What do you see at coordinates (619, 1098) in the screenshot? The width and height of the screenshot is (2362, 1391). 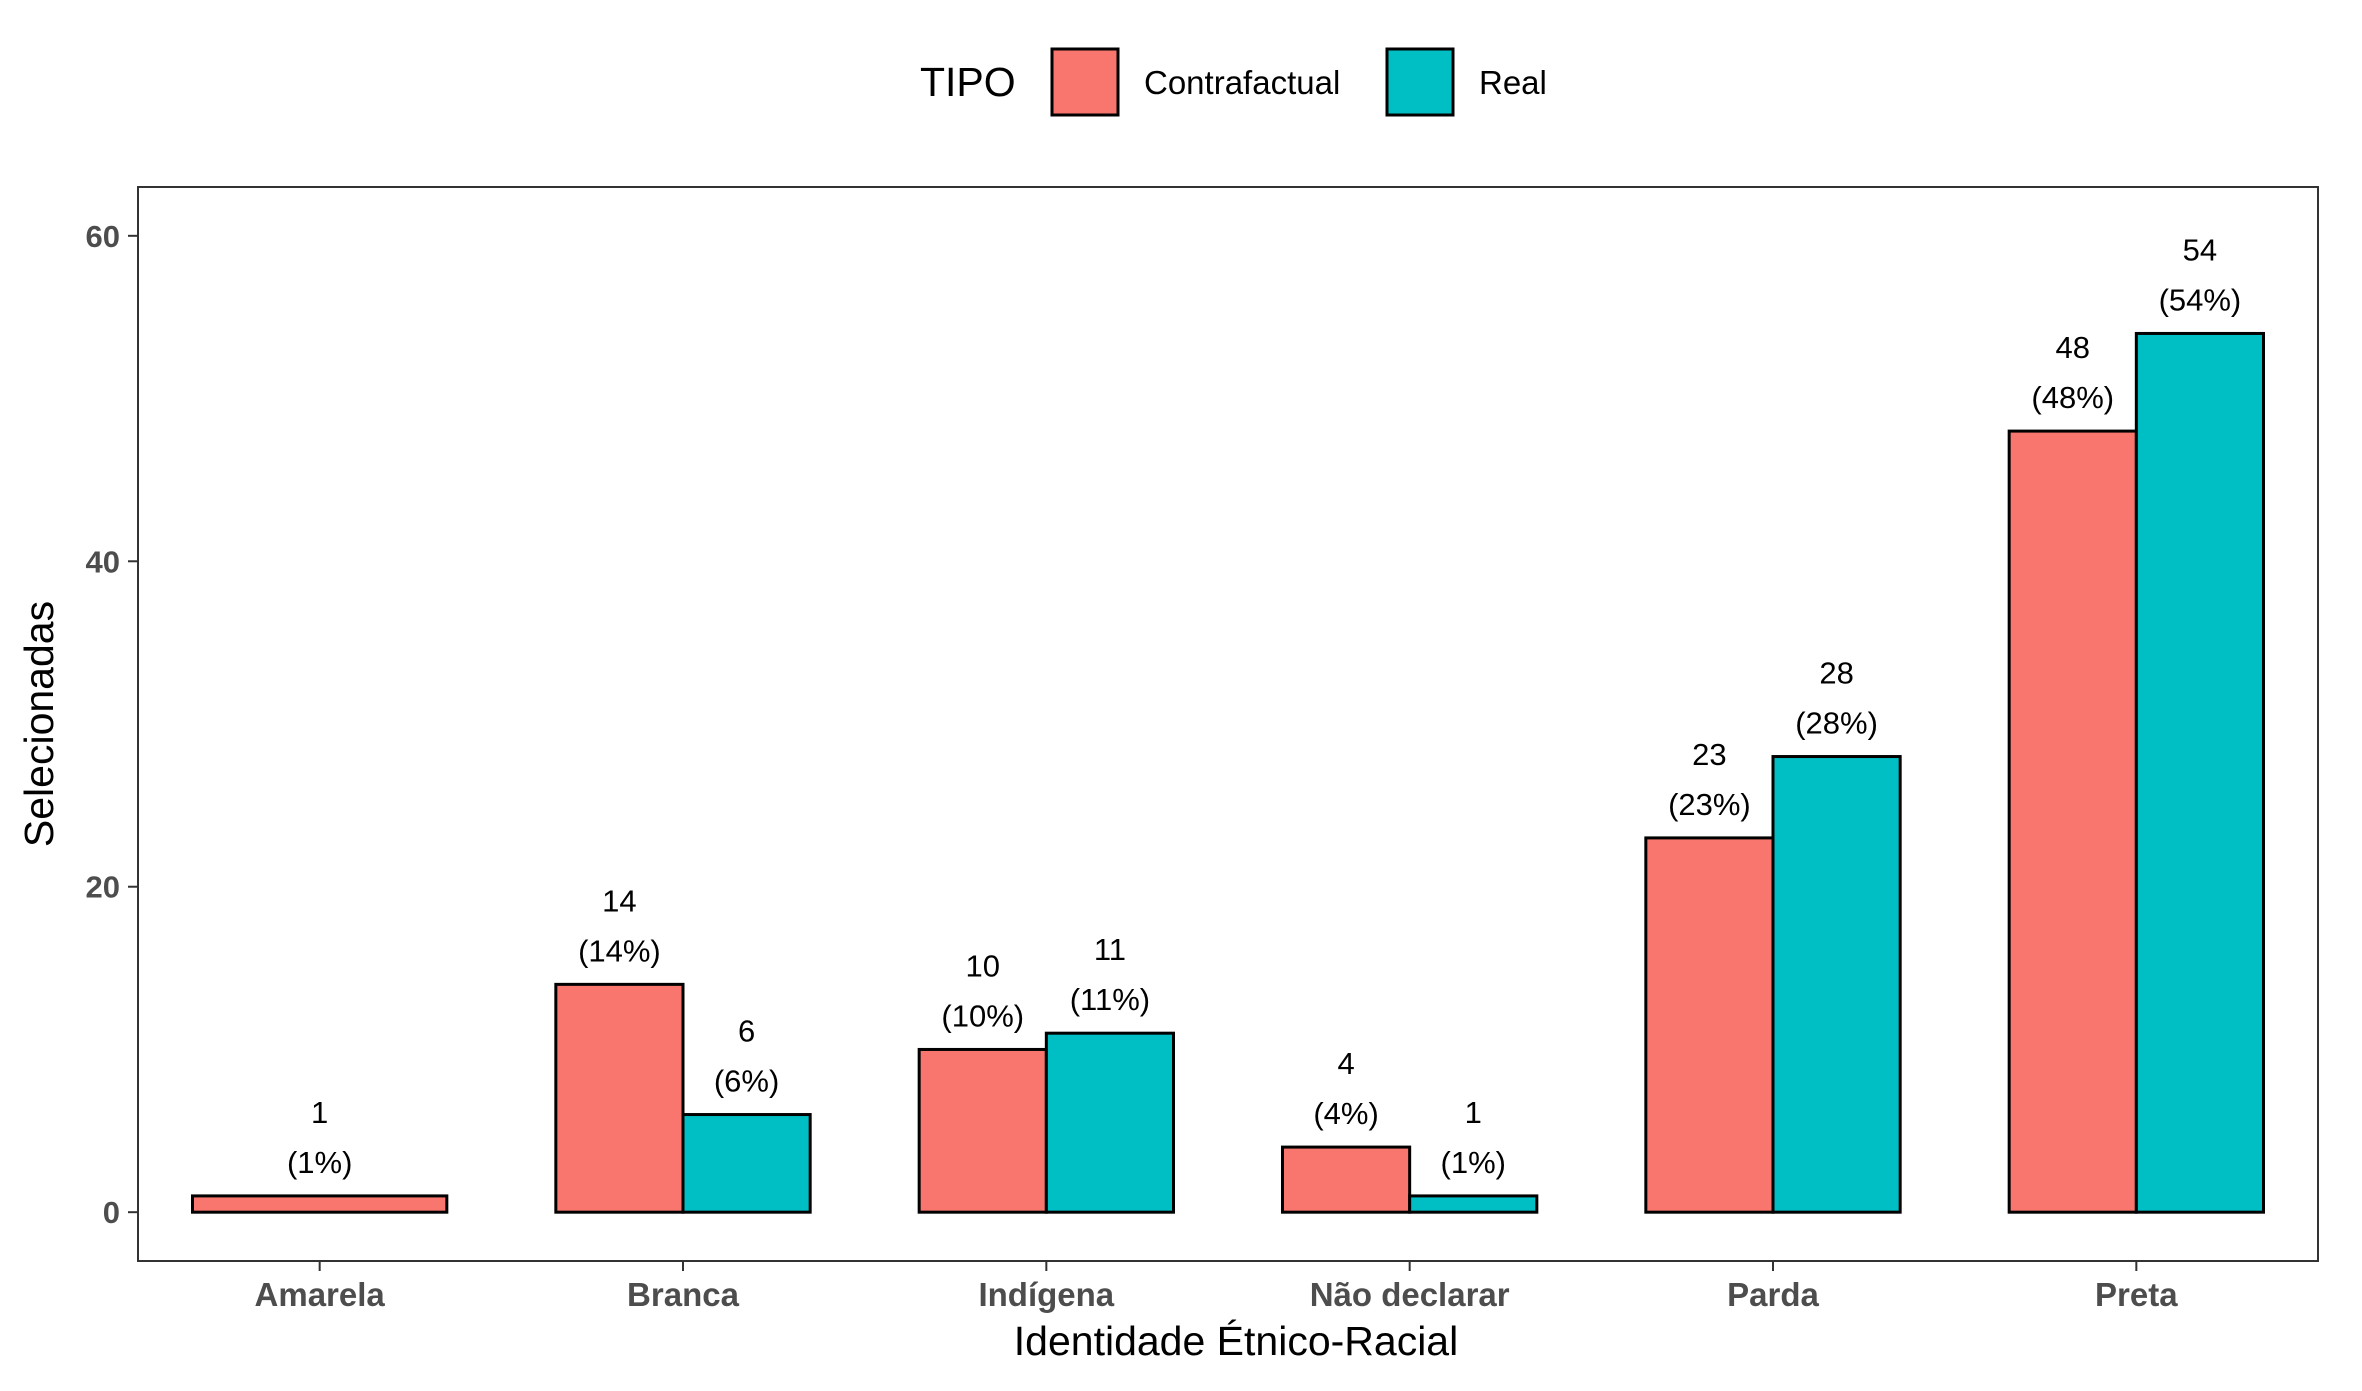 I see `bar-contrafactual-branca` at bounding box center [619, 1098].